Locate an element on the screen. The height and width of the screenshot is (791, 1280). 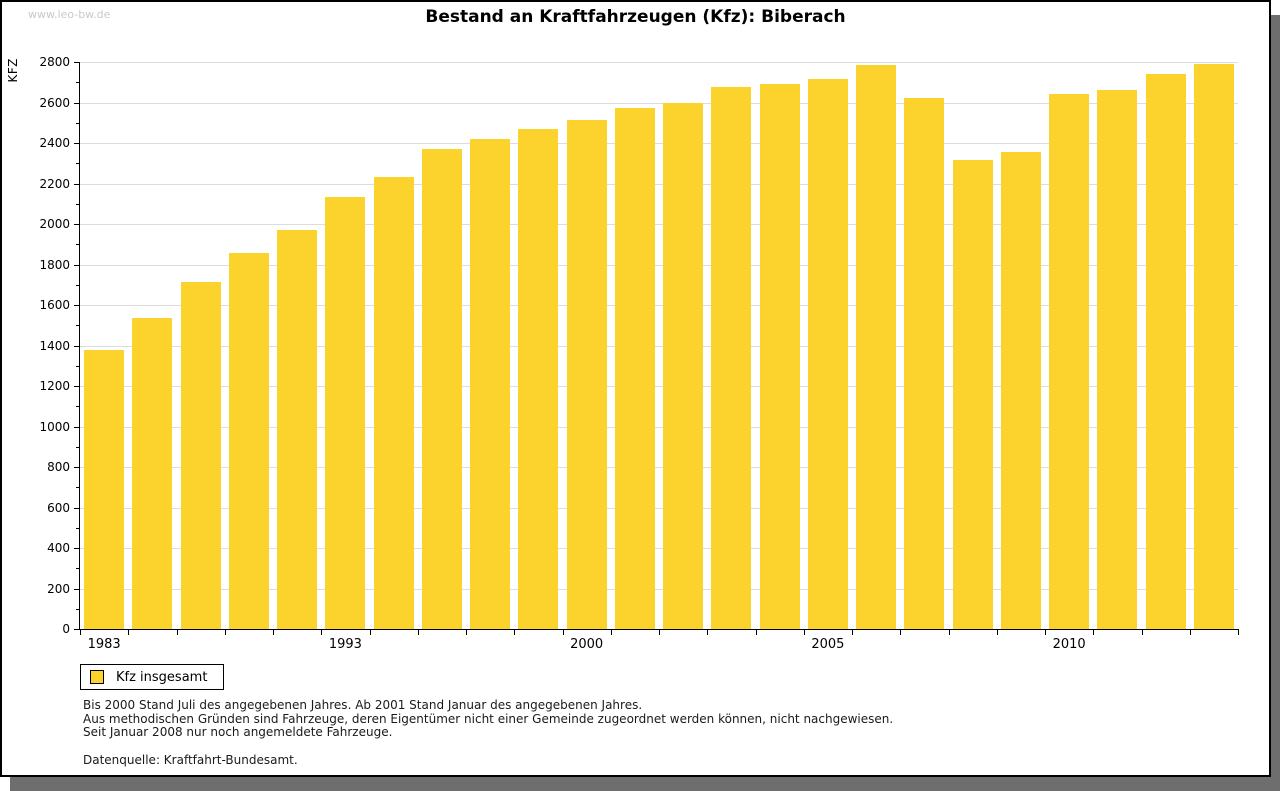
y-tick-label: 0 is located at coordinates (66, 629).